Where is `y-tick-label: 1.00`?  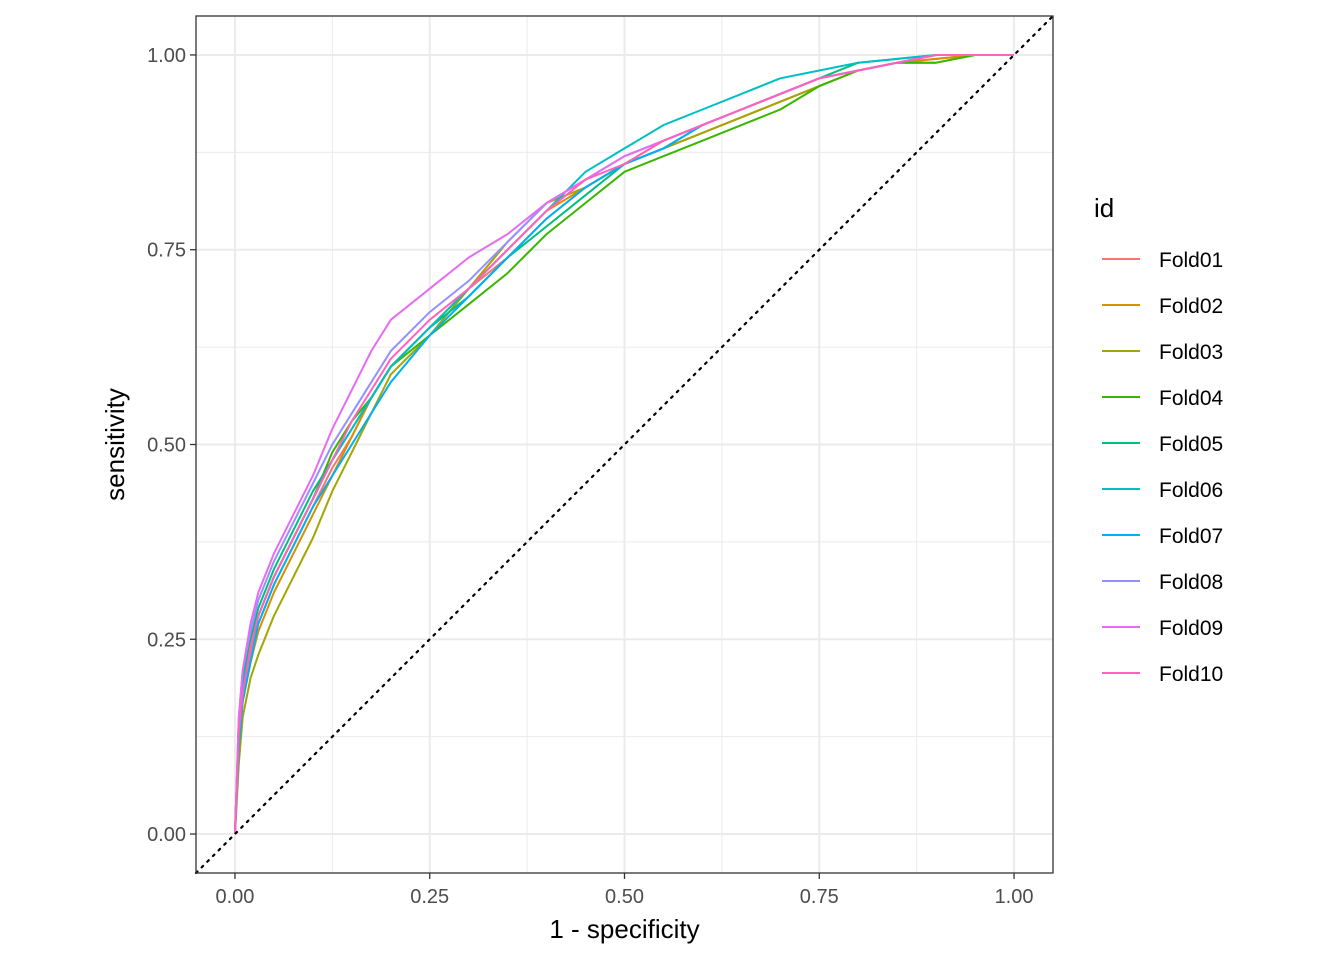
y-tick-label: 1.00 is located at coordinates (166, 56).